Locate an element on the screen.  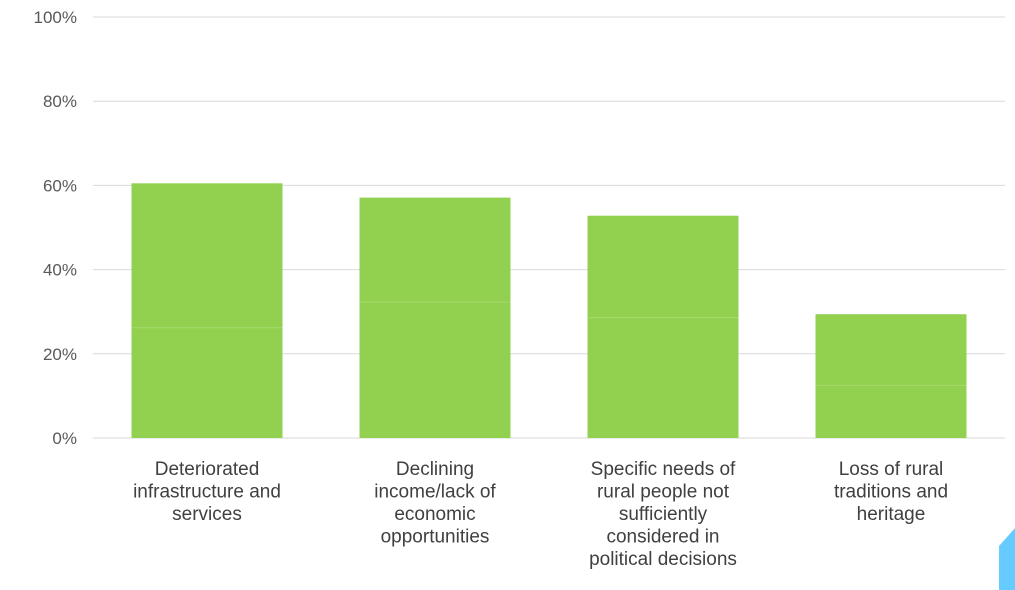
x-category-label-line: Declining is located at coordinates (435, 469).